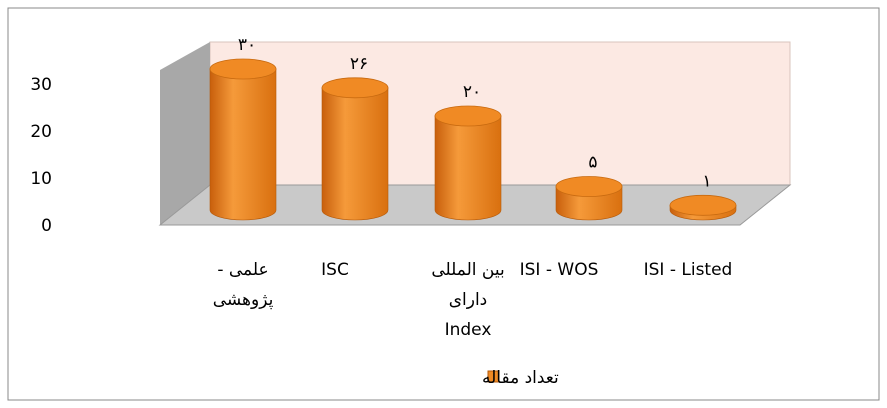 This screenshot has height=408, width=887. I want to click on y-tick-label: 10, so click(41, 179).